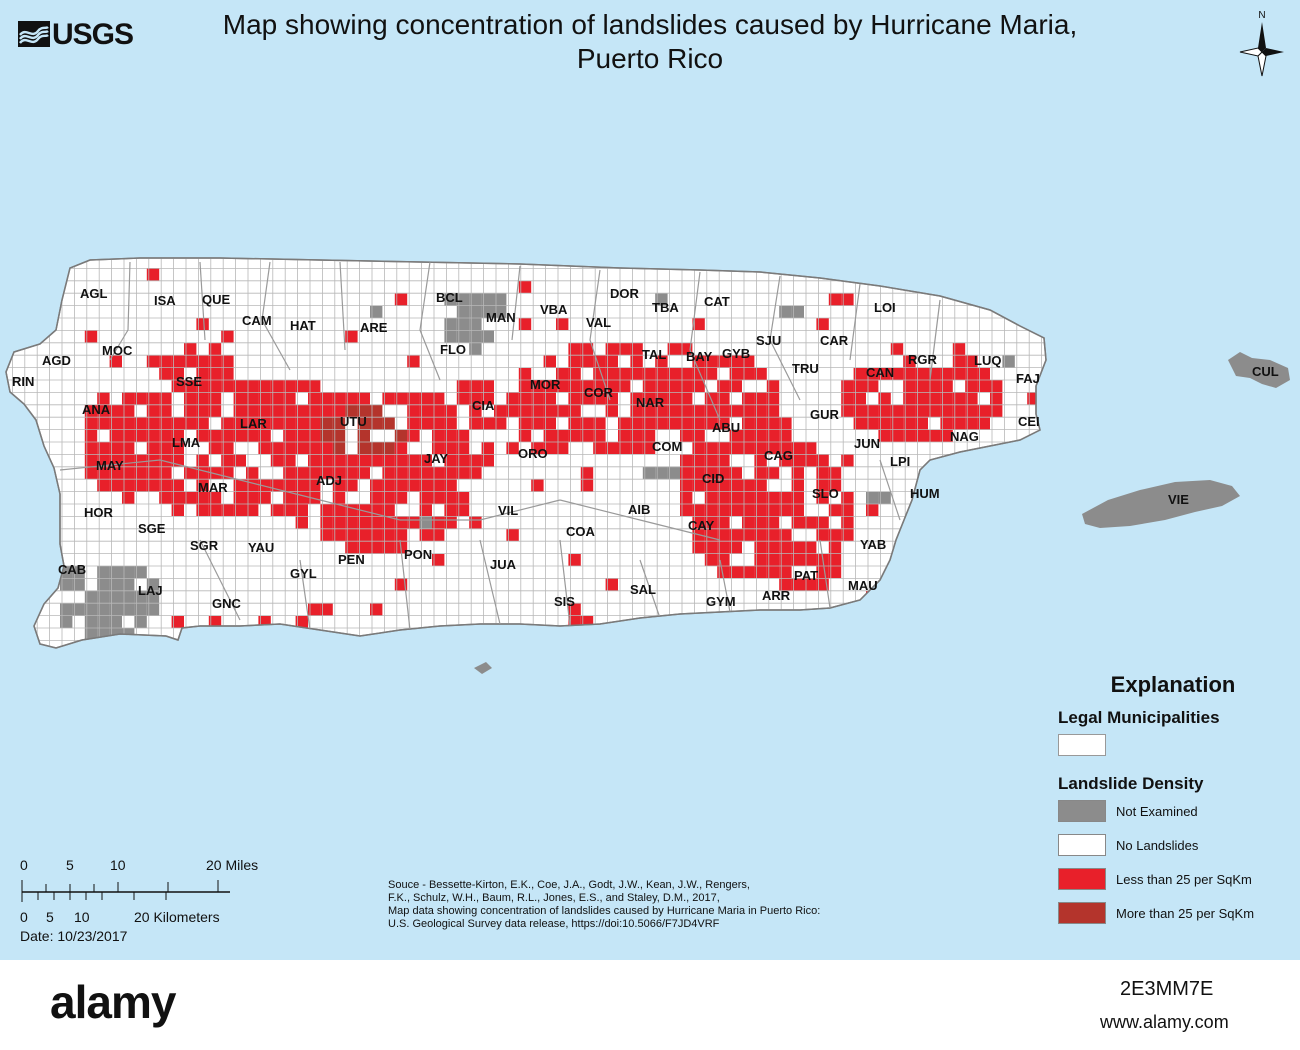  What do you see at coordinates (1082, 845) in the screenshot?
I see `legend-swatch-no-landslides` at bounding box center [1082, 845].